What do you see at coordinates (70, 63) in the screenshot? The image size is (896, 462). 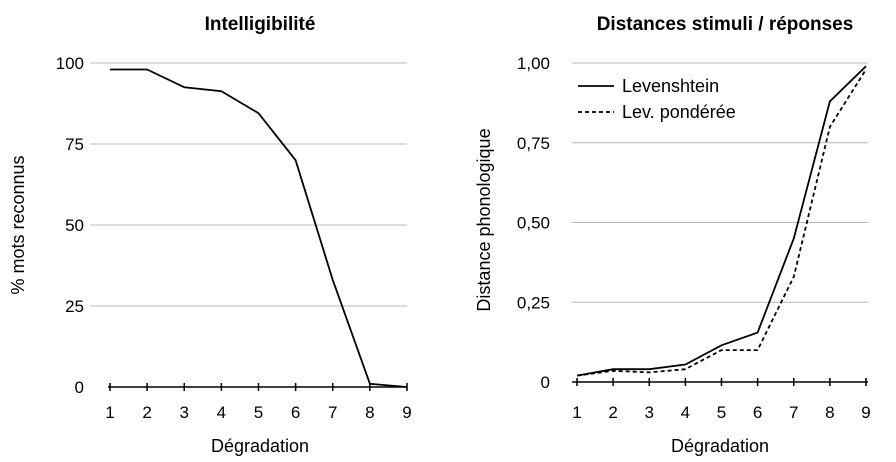 I see `y-tick-label: 100` at bounding box center [70, 63].